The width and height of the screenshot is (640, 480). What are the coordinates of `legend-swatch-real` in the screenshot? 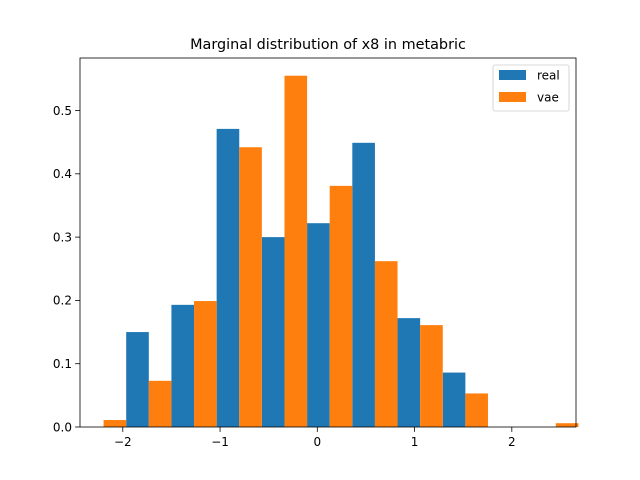 It's located at (512, 75).